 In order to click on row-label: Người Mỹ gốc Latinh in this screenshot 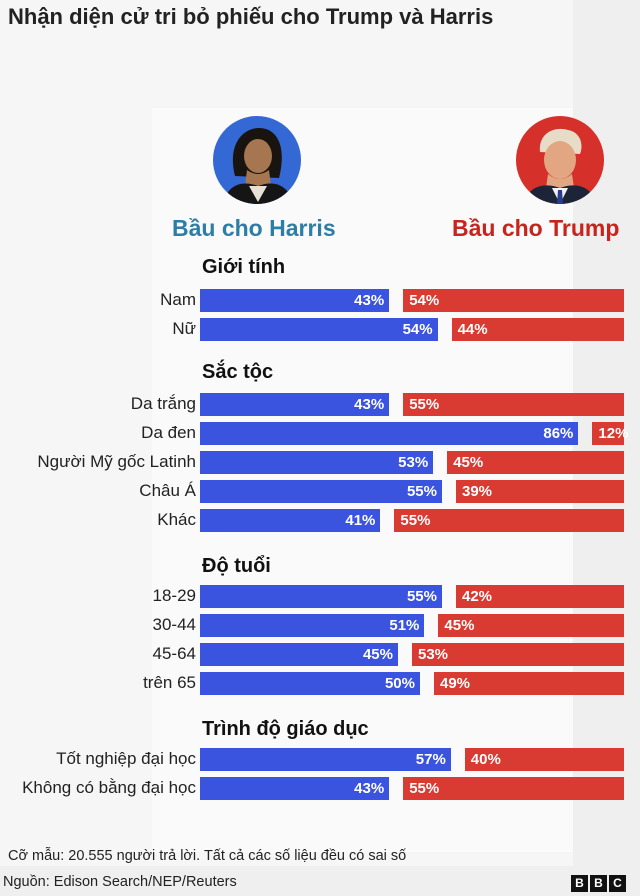, I will do `click(116, 461)`.